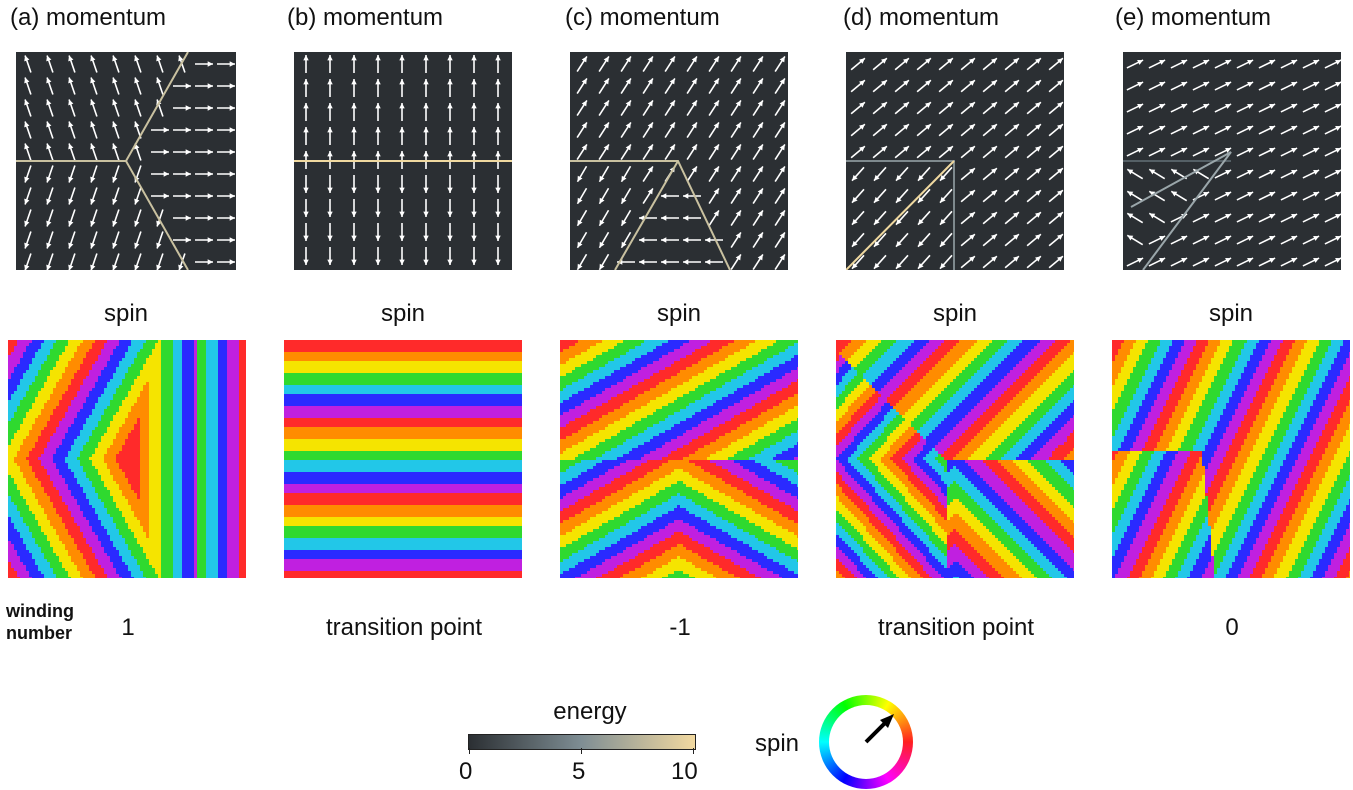 The height and width of the screenshot is (790, 1353). Describe the element at coordinates (650, 215) in the screenshot. I see `domain-wall-c` at that location.